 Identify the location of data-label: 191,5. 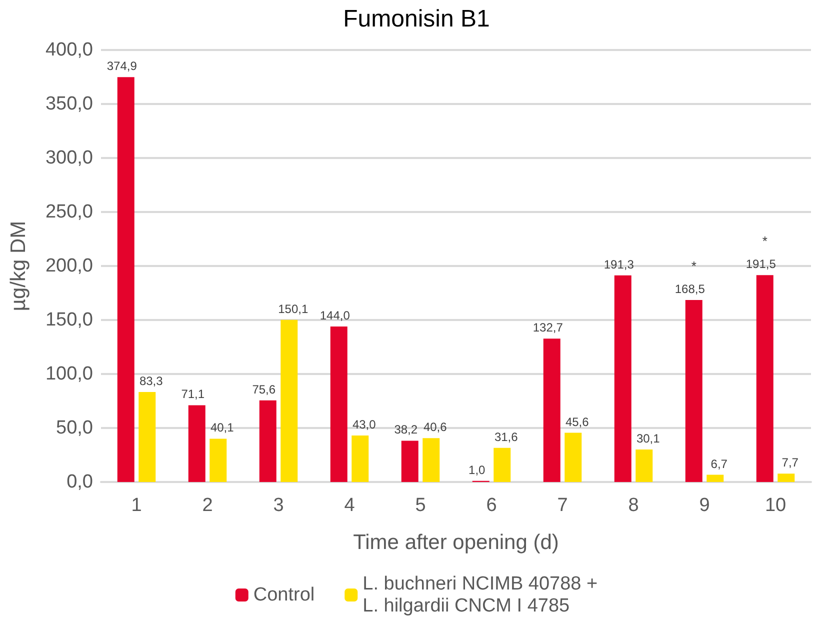
(761, 264).